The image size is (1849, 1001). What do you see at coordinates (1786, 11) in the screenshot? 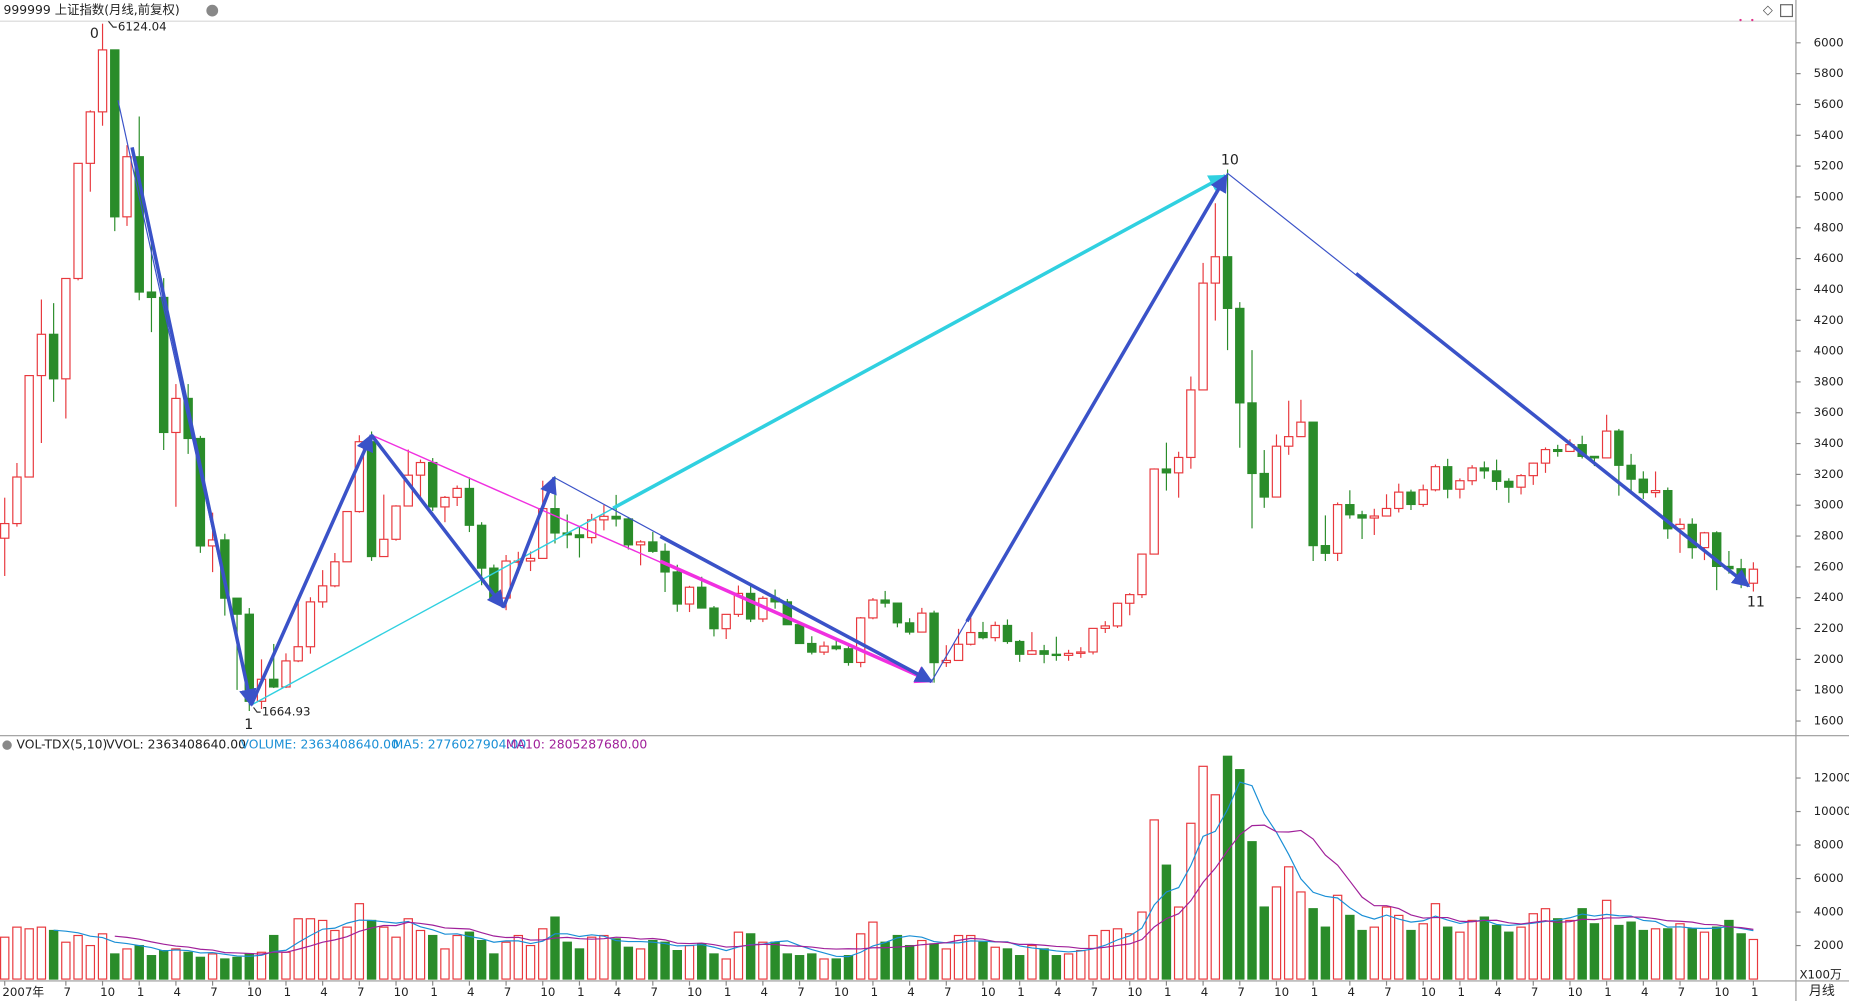
I see `window-icon` at bounding box center [1786, 11].